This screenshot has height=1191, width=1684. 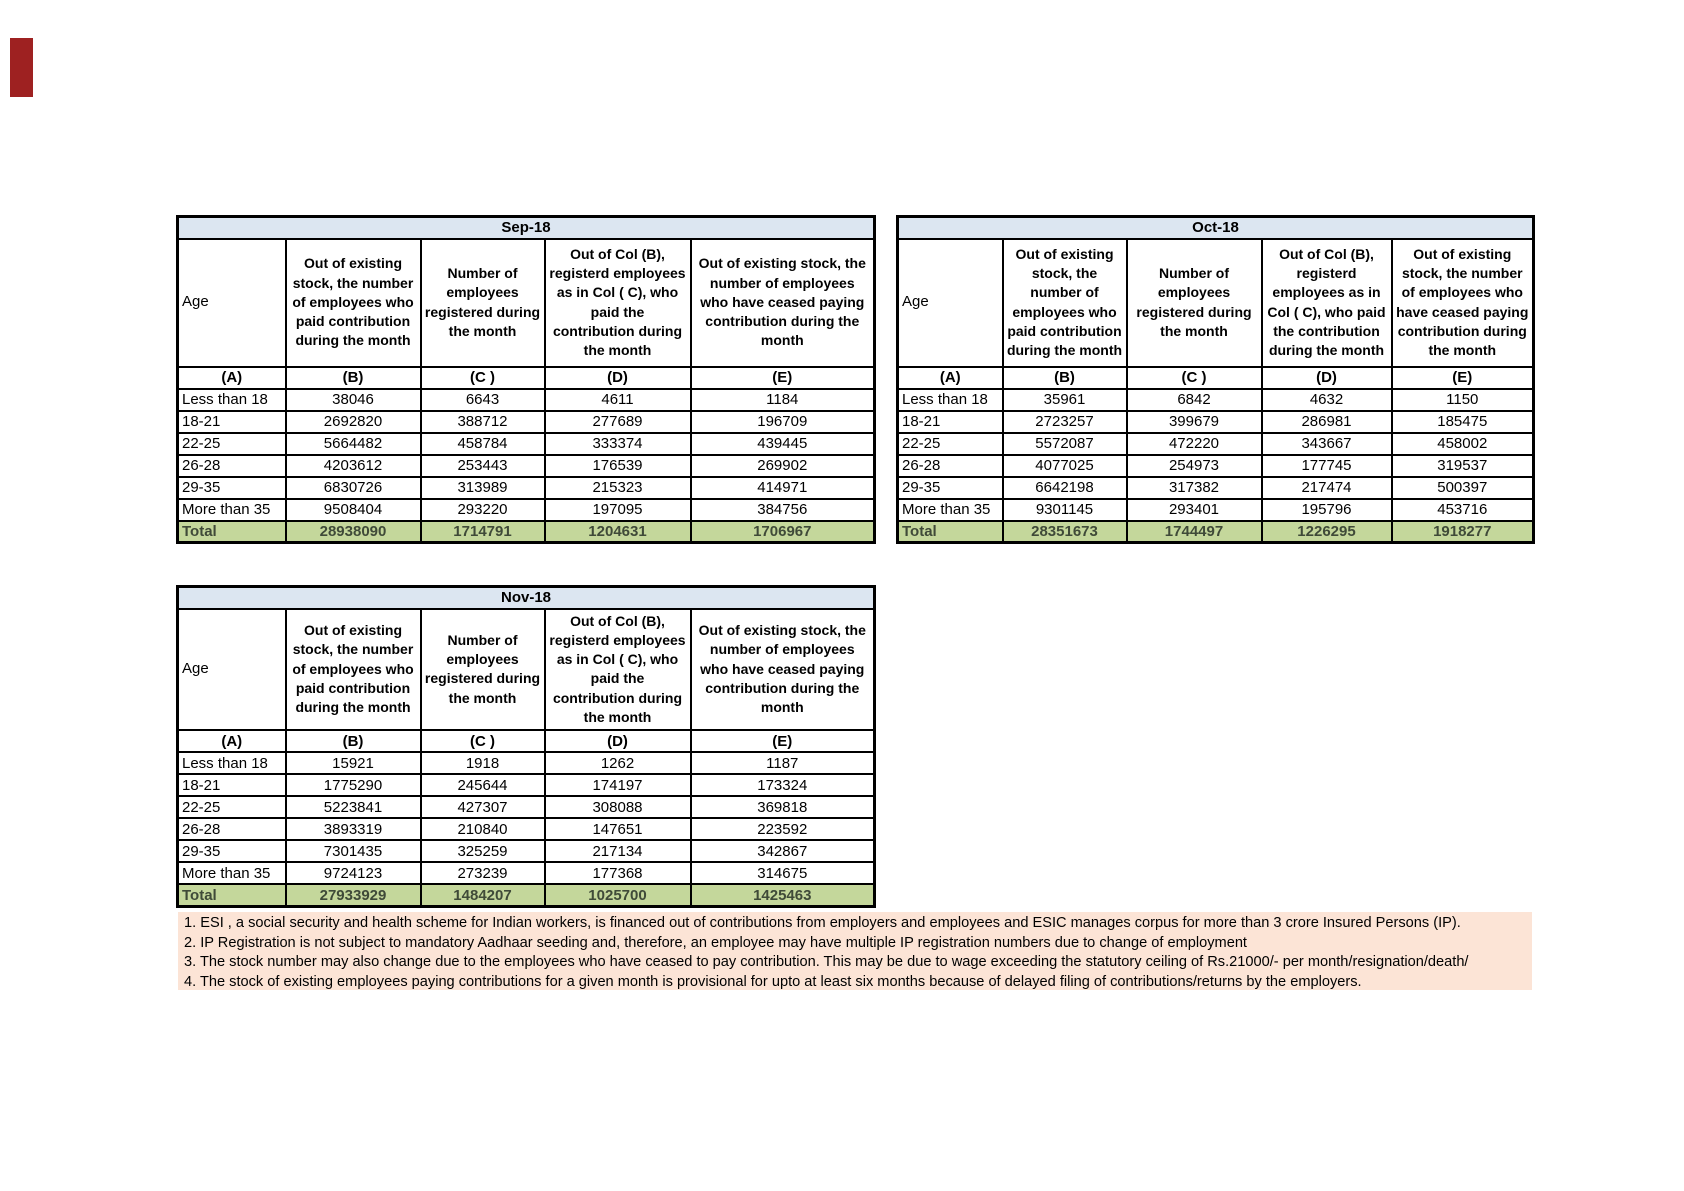 I want to click on data-cell: 472220, so click(x=1194, y=443).